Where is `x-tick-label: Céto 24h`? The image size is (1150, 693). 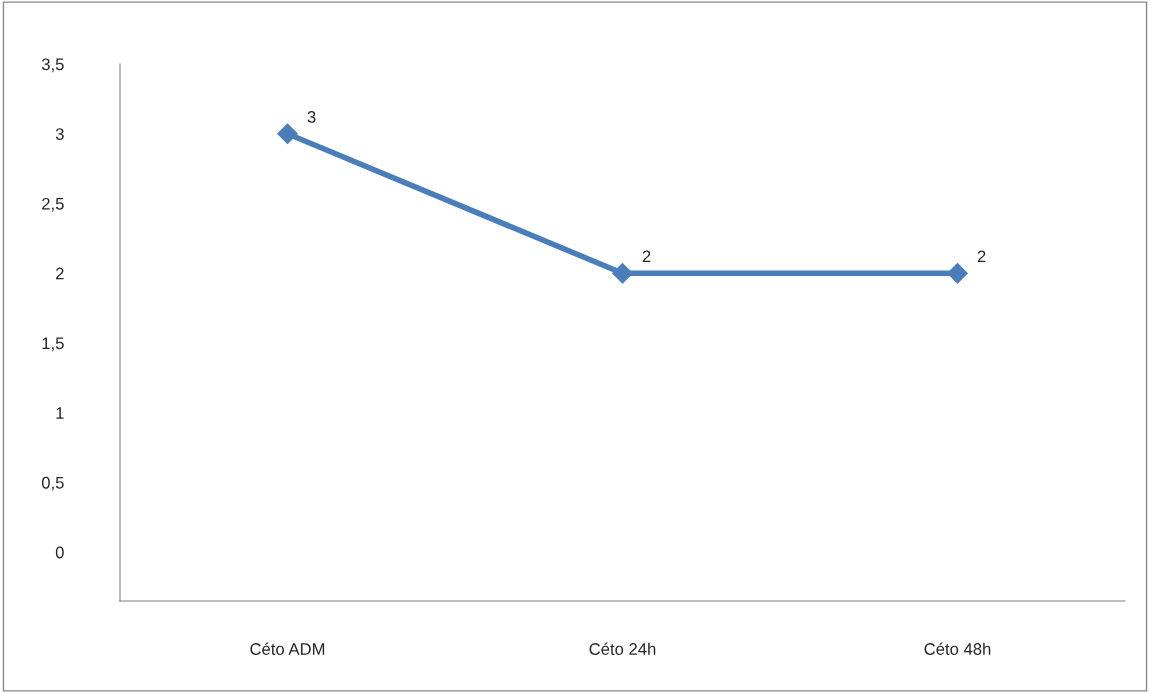 x-tick-label: Céto 24h is located at coordinates (622, 648).